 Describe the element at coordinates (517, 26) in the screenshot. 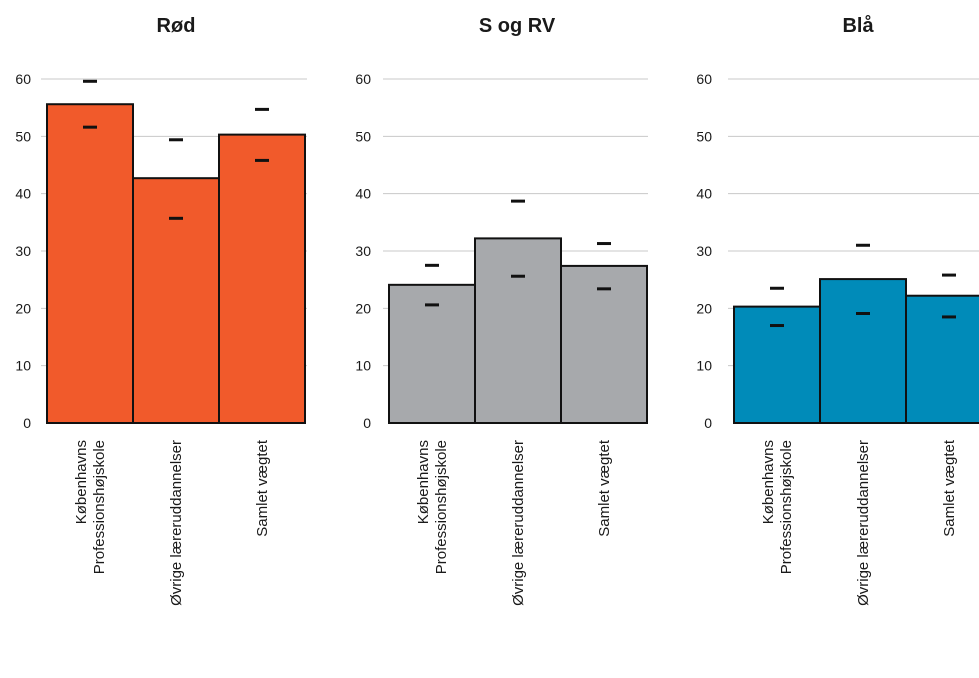

I see `panel-title: S og RV` at that location.